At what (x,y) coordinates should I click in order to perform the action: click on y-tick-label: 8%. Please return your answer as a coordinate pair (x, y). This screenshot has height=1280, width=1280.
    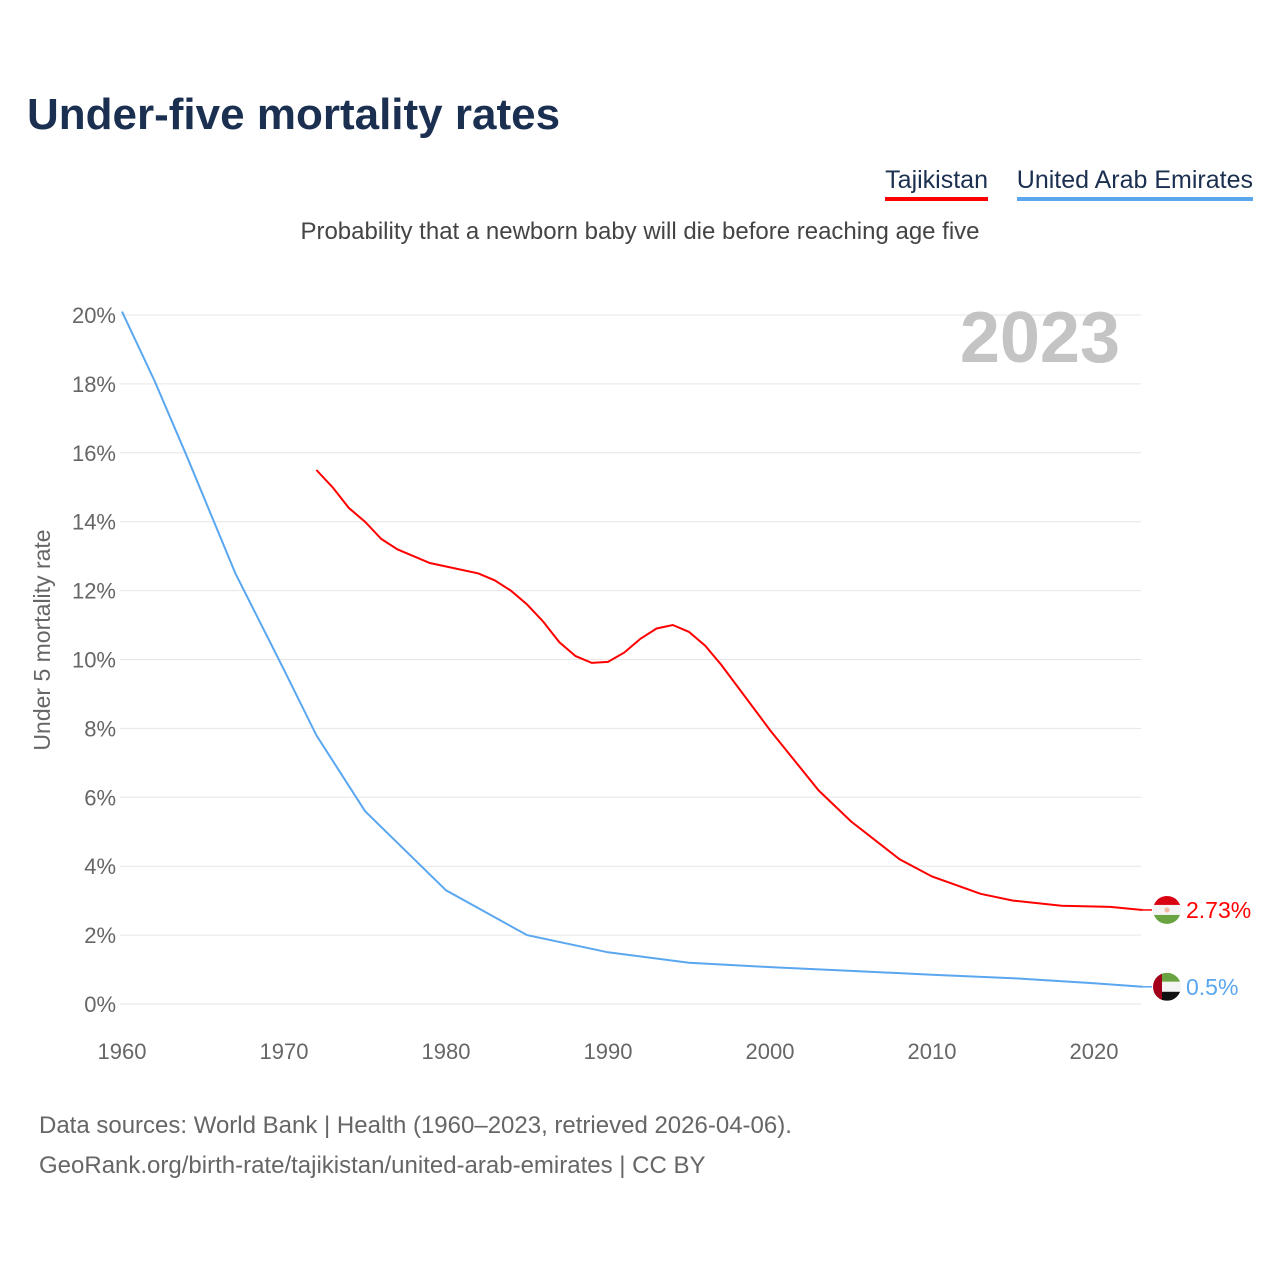
    Looking at the image, I should click on (100, 728).